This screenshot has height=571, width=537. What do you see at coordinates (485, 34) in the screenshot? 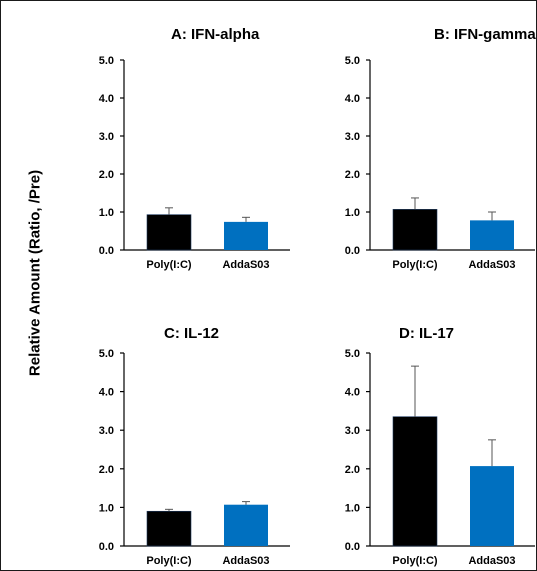
I see `panel-title: B: IFN-gamma` at bounding box center [485, 34].